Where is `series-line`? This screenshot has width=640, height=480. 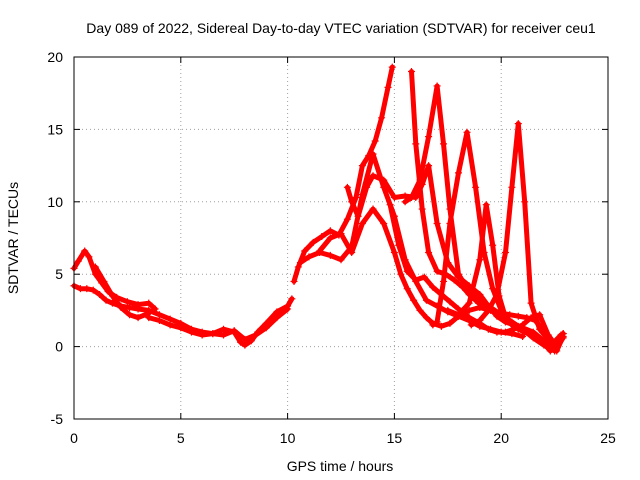
series-line is located at coordinates (181, 312).